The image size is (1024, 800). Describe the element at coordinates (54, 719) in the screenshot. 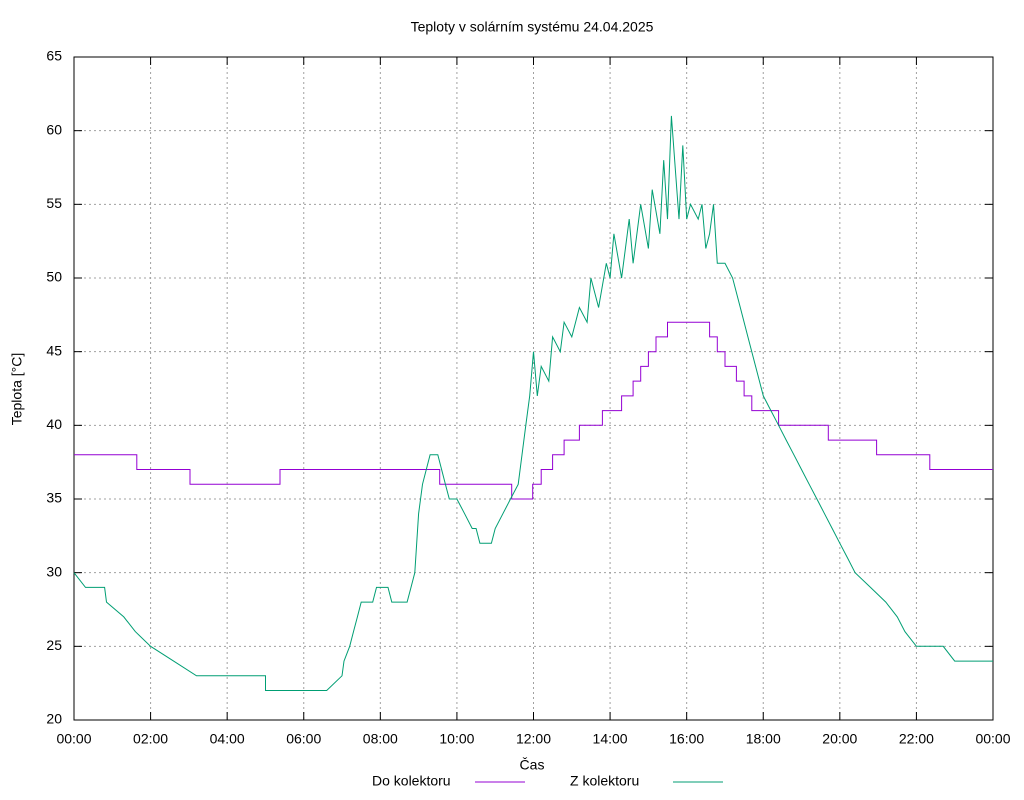

I see `y-tick-label: 20` at that location.